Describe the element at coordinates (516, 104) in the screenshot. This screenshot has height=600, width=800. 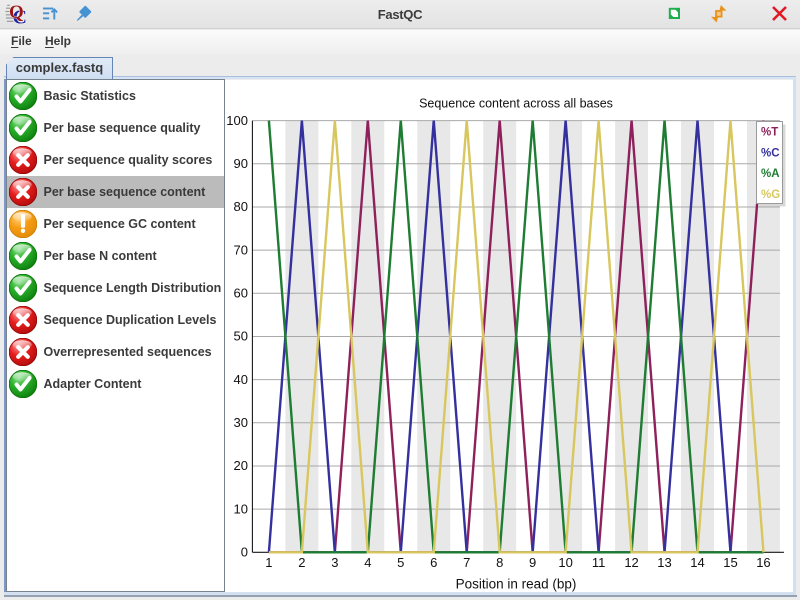
I see `svg-text:Sequence content across all ba: Sequence content across all bases` at that location.